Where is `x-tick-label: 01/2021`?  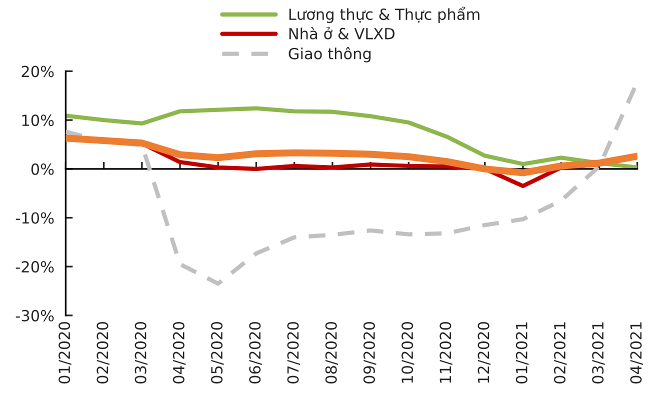
x-tick-label: 01/2021 is located at coordinates (522, 353).